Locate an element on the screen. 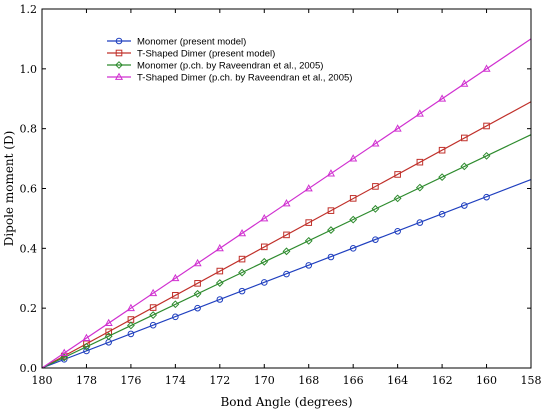 This screenshot has width=550, height=413. y-tick-label: 1.2 is located at coordinates (29, 9).